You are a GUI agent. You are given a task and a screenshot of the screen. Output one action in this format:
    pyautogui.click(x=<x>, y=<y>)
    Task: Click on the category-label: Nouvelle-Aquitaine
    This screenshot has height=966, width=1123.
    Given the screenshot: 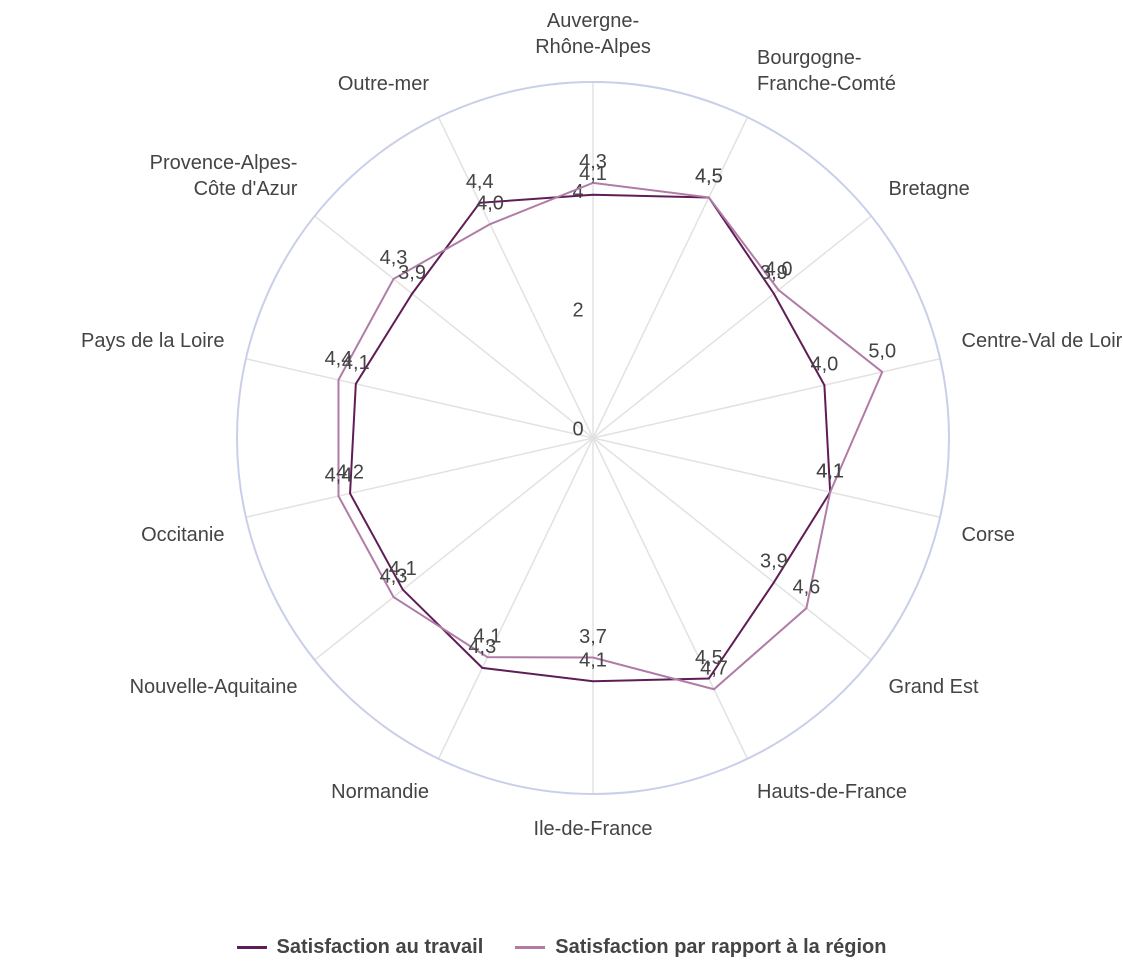 What is the action you would take?
    pyautogui.click(x=213, y=686)
    